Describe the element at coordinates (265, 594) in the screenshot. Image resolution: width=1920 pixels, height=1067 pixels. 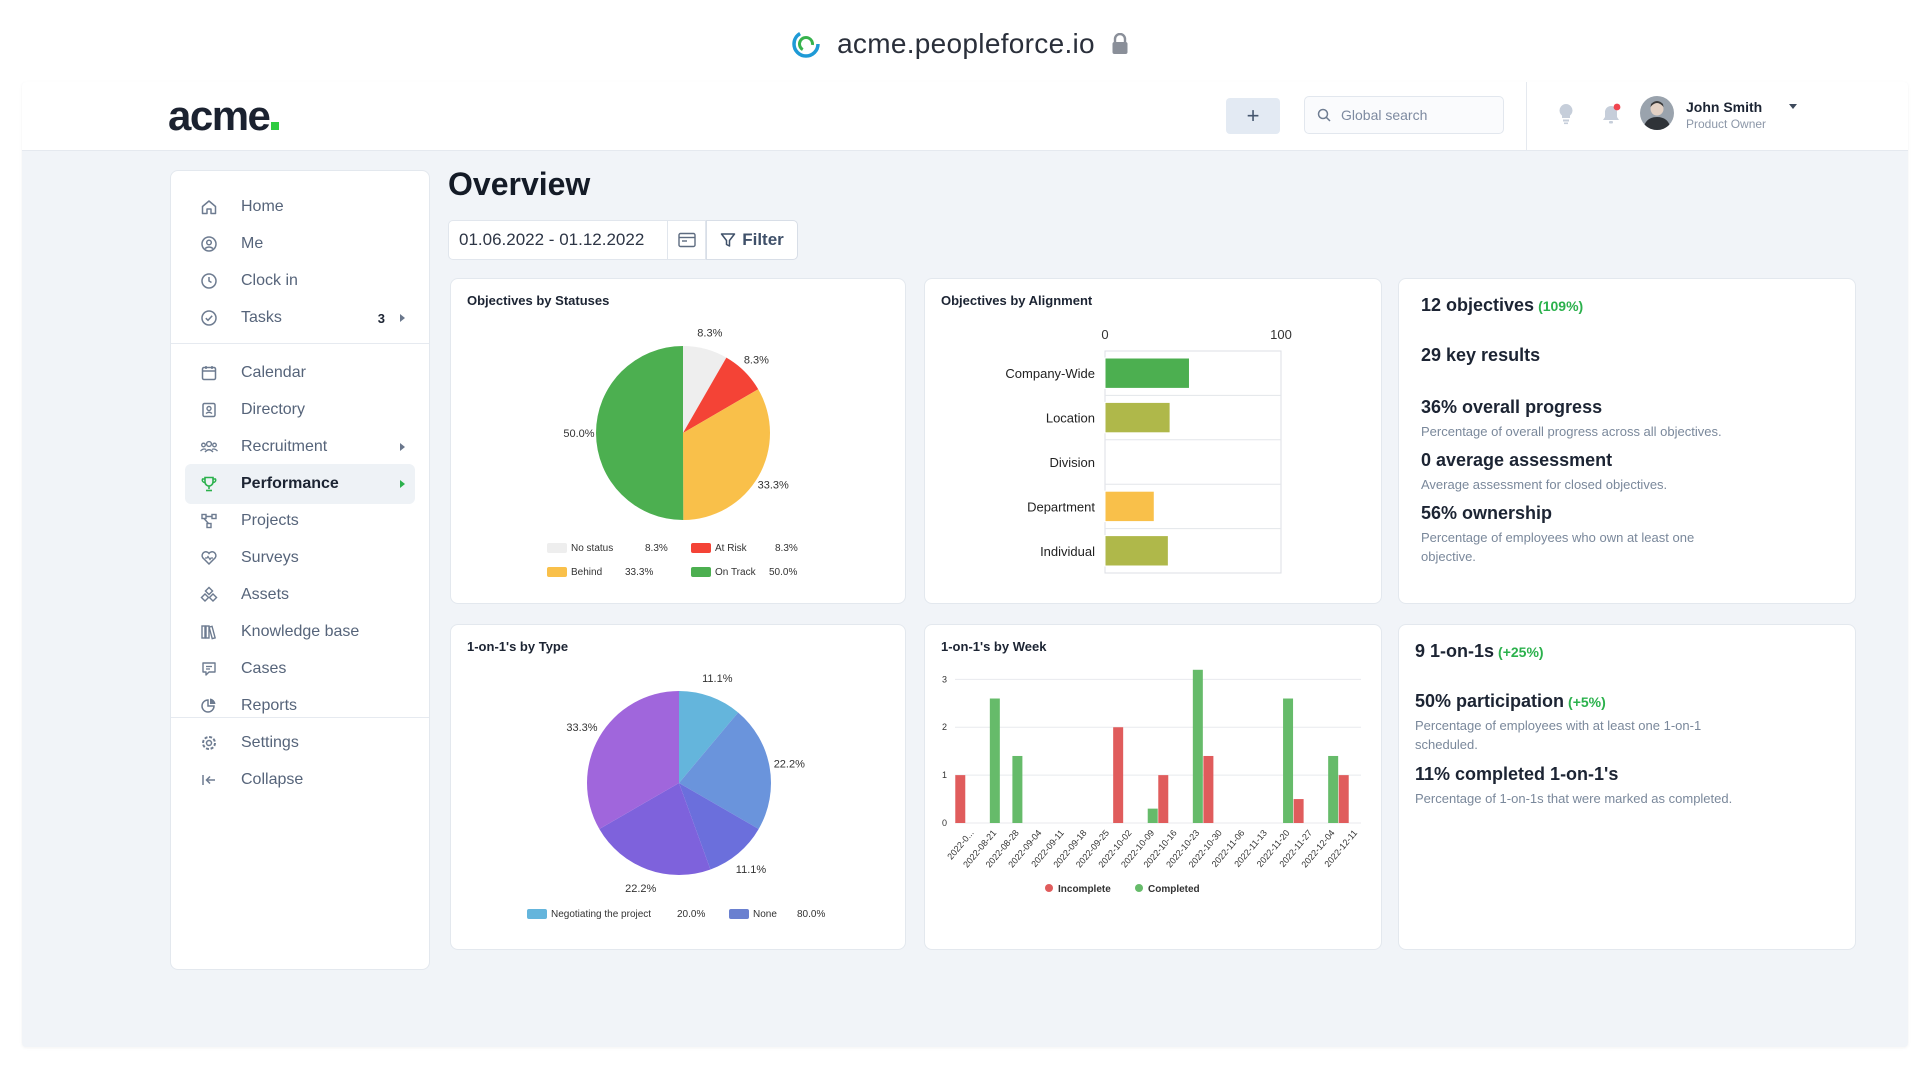
I see `sidebar-item-label: Assets` at that location.